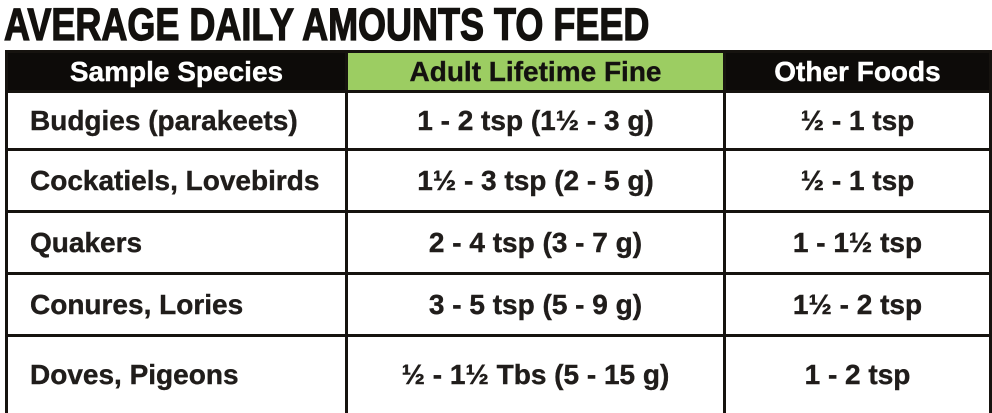  I want to click on species-cell: Conures, Lories, so click(176, 304).